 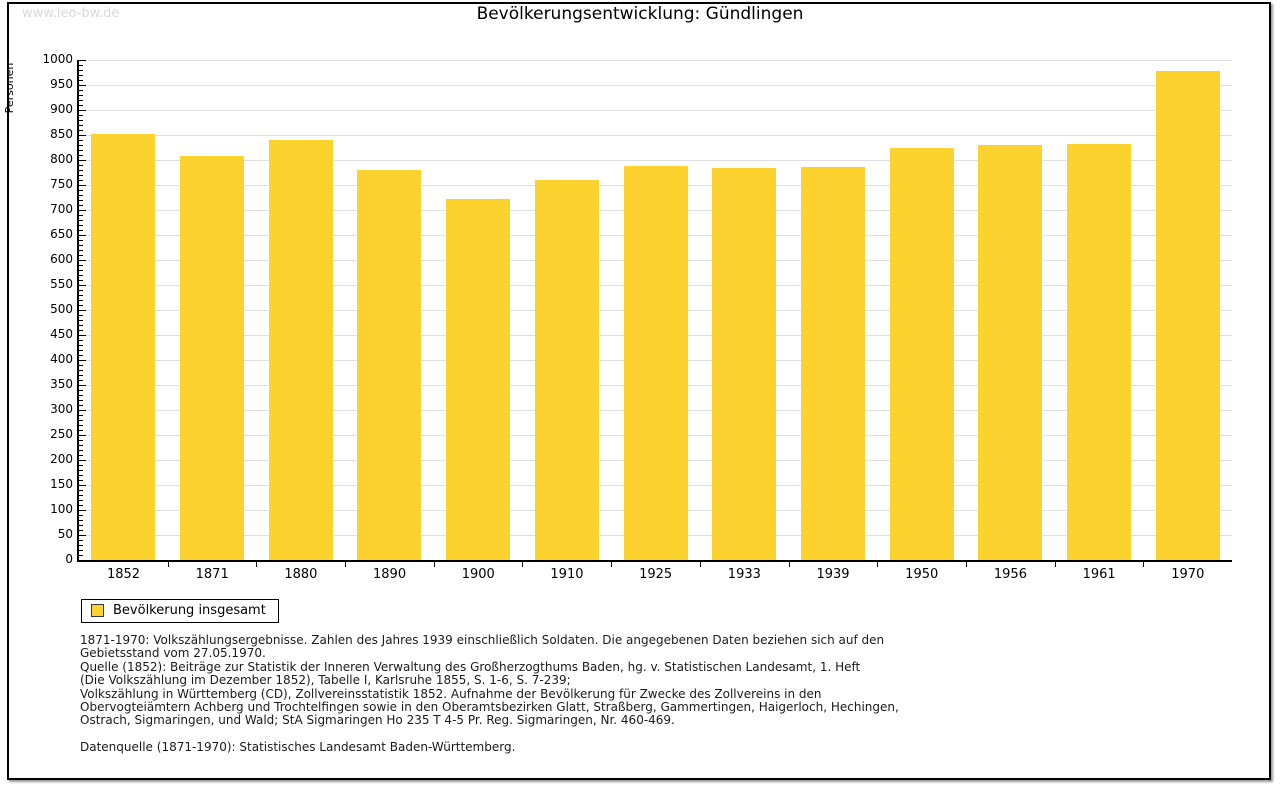 What do you see at coordinates (61, 134) in the screenshot?
I see `y-tick-label: 850` at bounding box center [61, 134].